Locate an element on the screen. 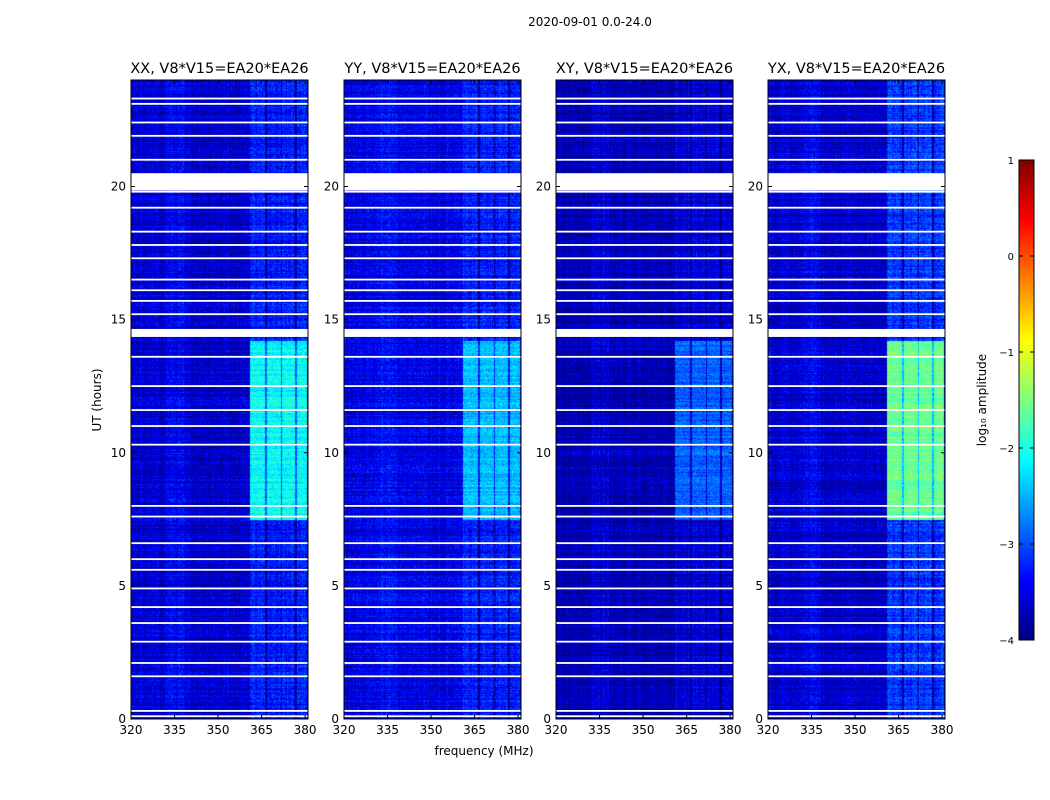 The height and width of the screenshot is (800, 1050). colorbar-tick-label: −1 is located at coordinates (1006, 353).